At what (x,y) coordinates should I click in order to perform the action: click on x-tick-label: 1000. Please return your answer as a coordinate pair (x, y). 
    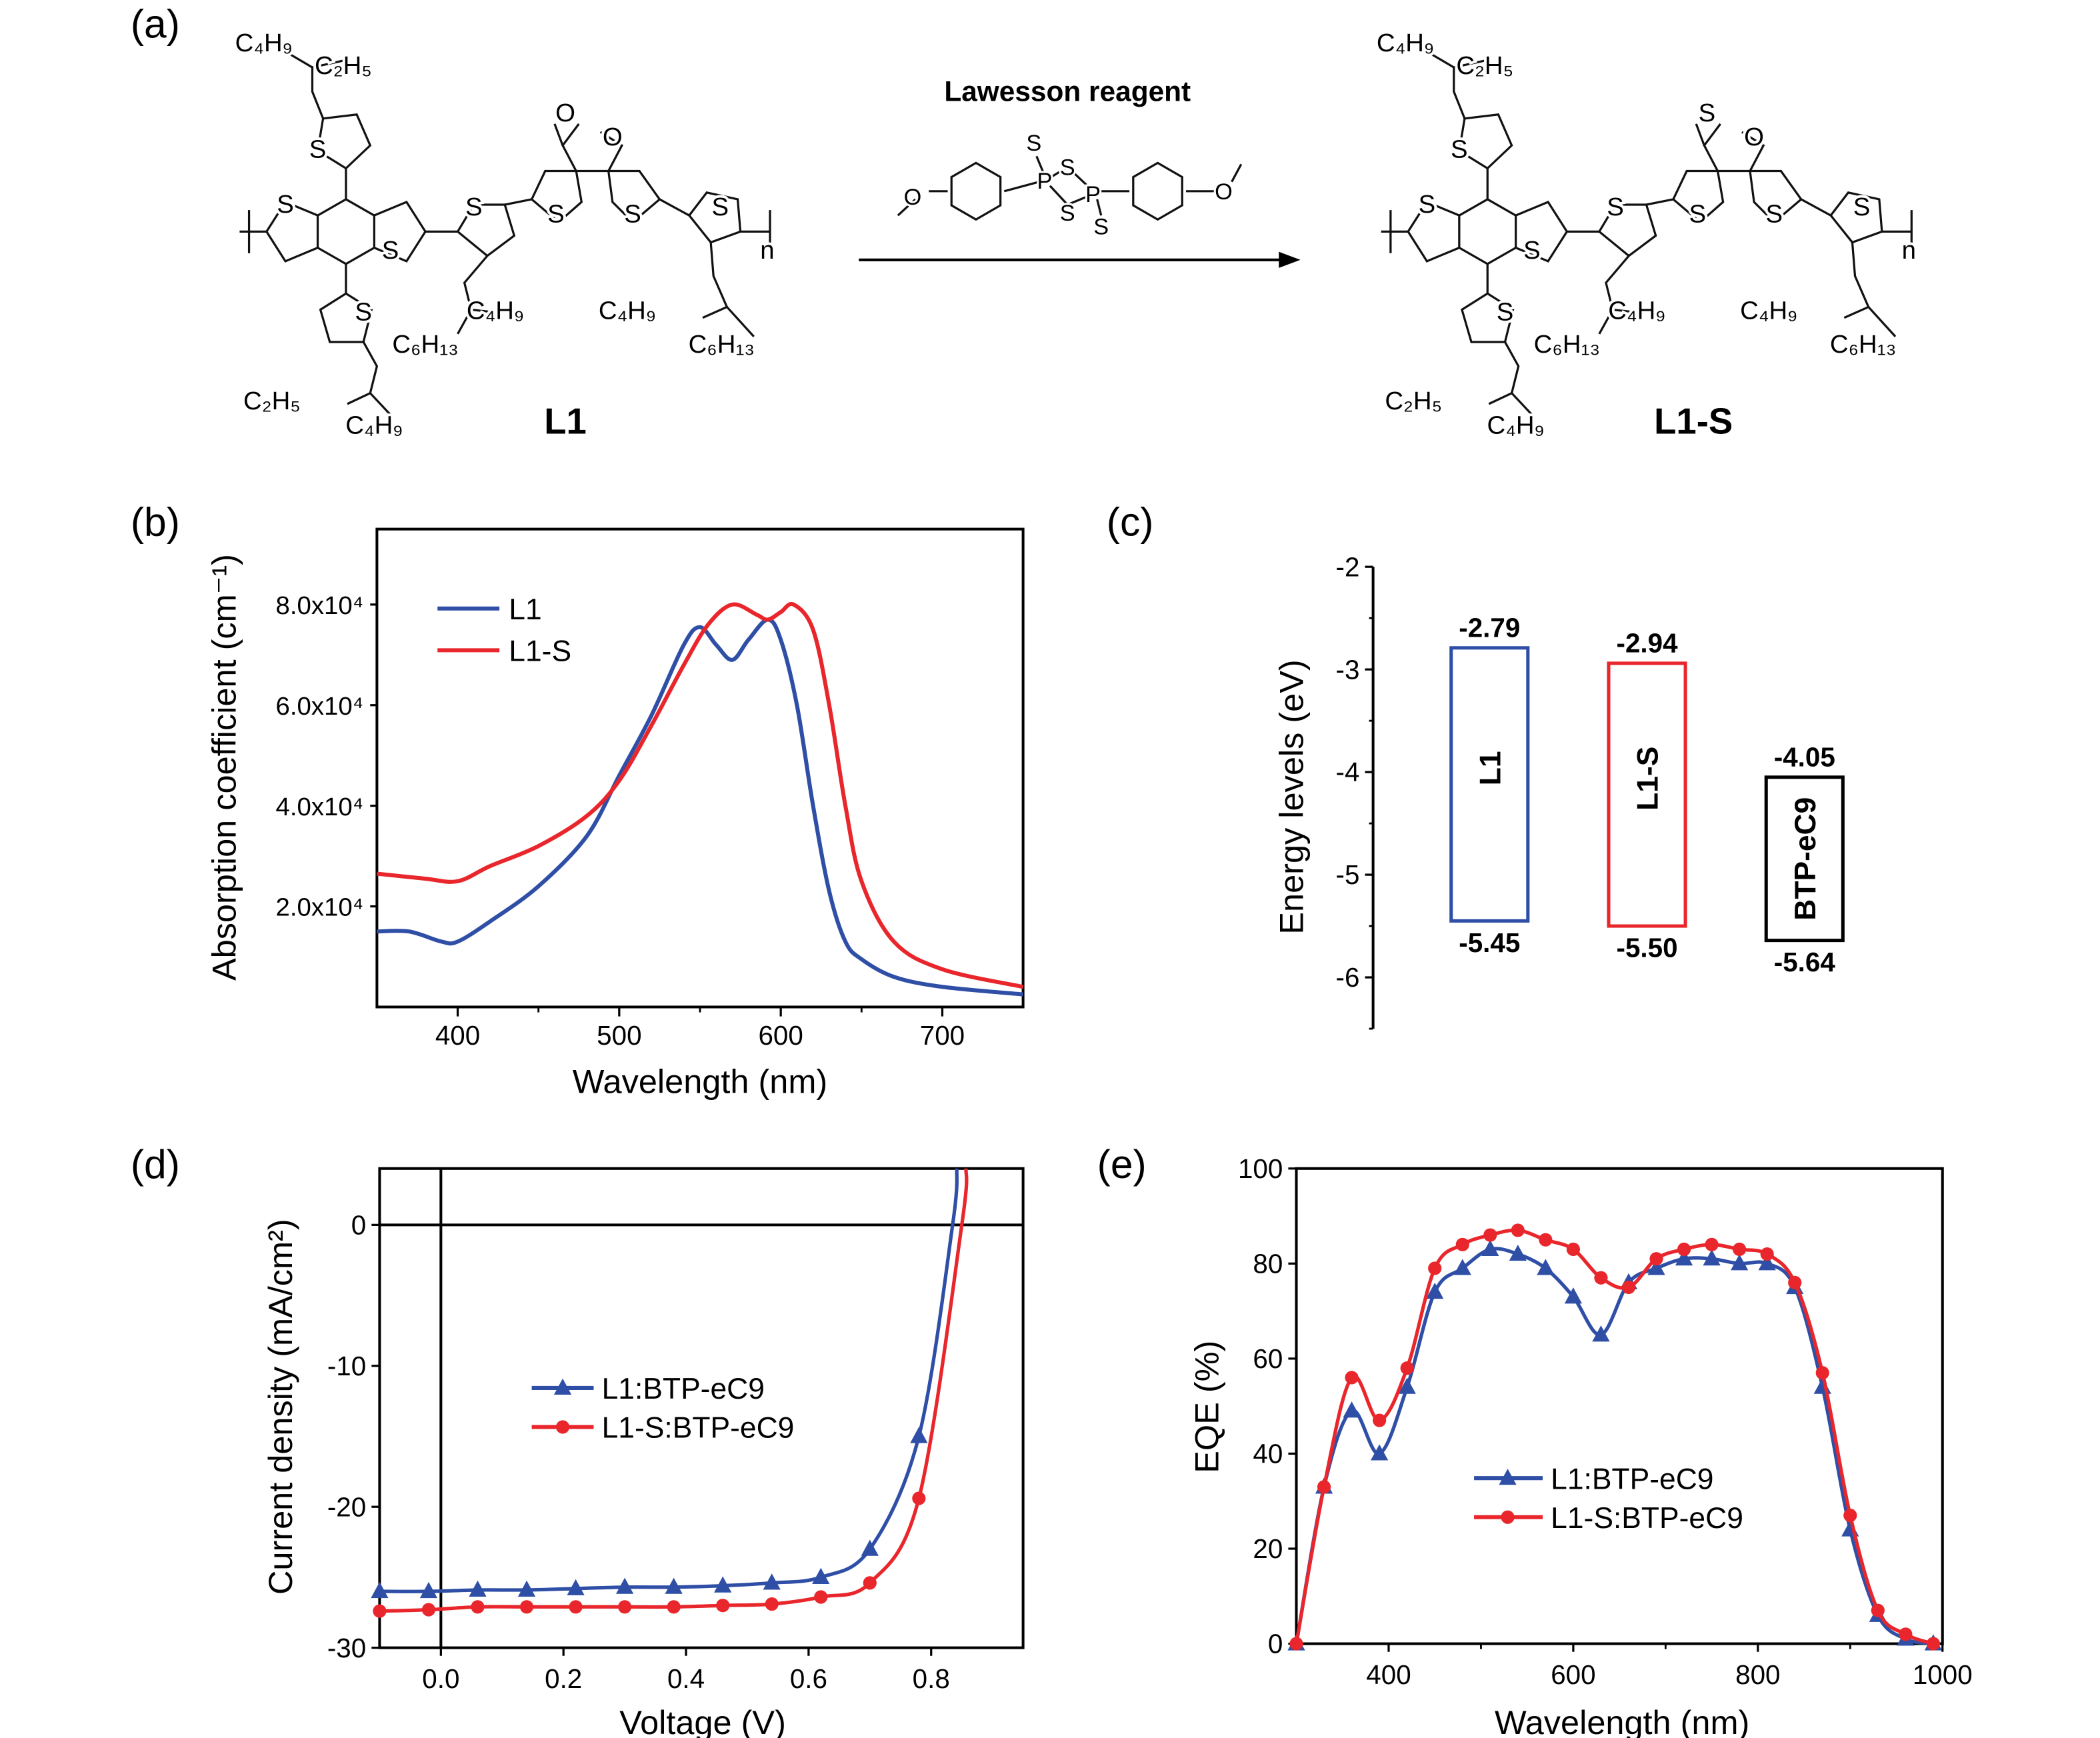
    Looking at the image, I should click on (1943, 1674).